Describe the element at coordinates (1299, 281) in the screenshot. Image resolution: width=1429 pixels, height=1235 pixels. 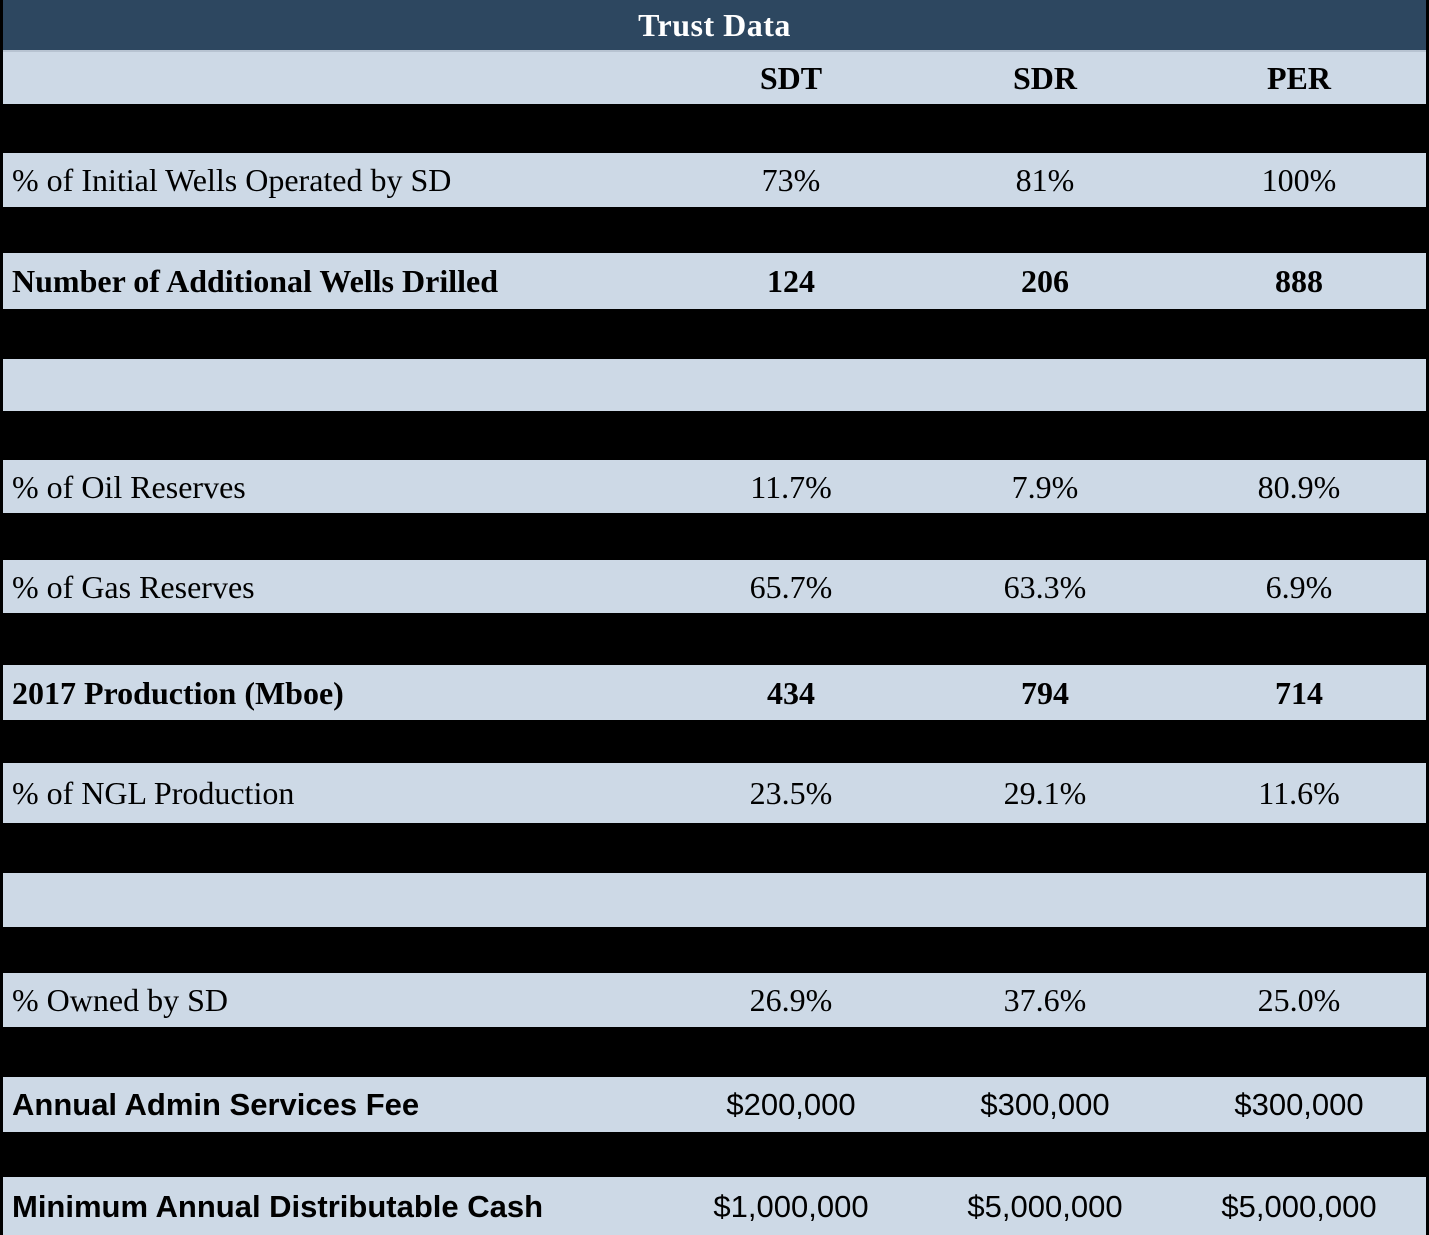
I see `cell-value: 888` at that location.